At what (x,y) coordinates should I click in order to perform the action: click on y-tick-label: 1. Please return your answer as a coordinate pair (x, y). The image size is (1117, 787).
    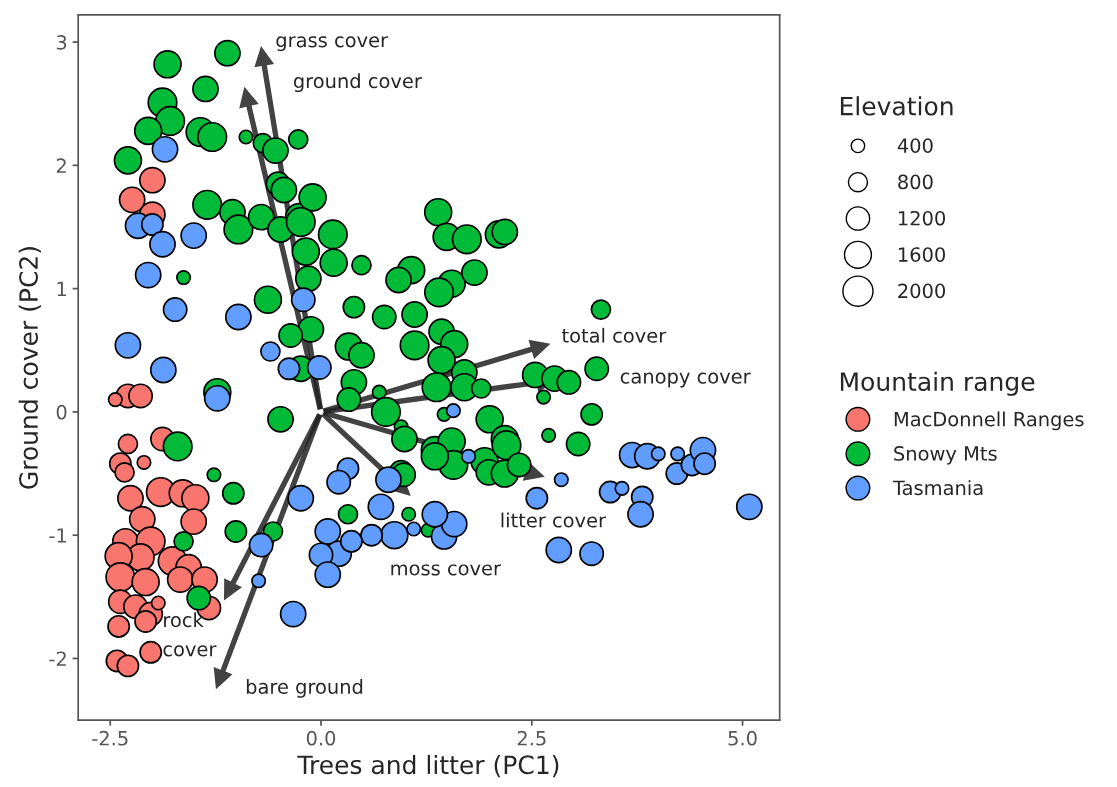
    Looking at the image, I should click on (61, 289).